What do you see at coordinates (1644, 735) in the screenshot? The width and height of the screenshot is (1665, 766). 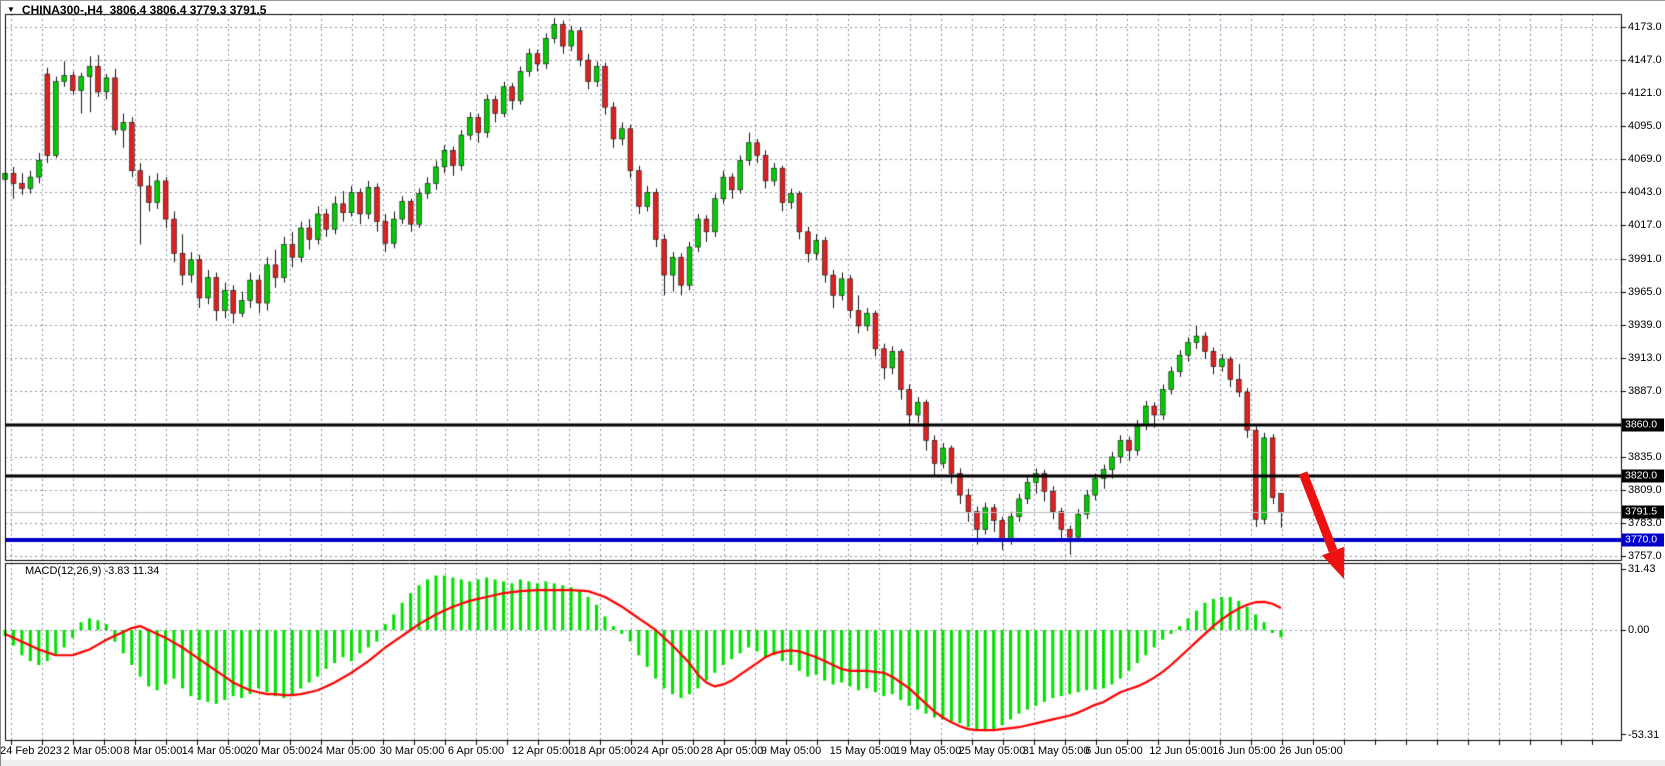 I see `macd-axis-min-label: -53.31` at bounding box center [1644, 735].